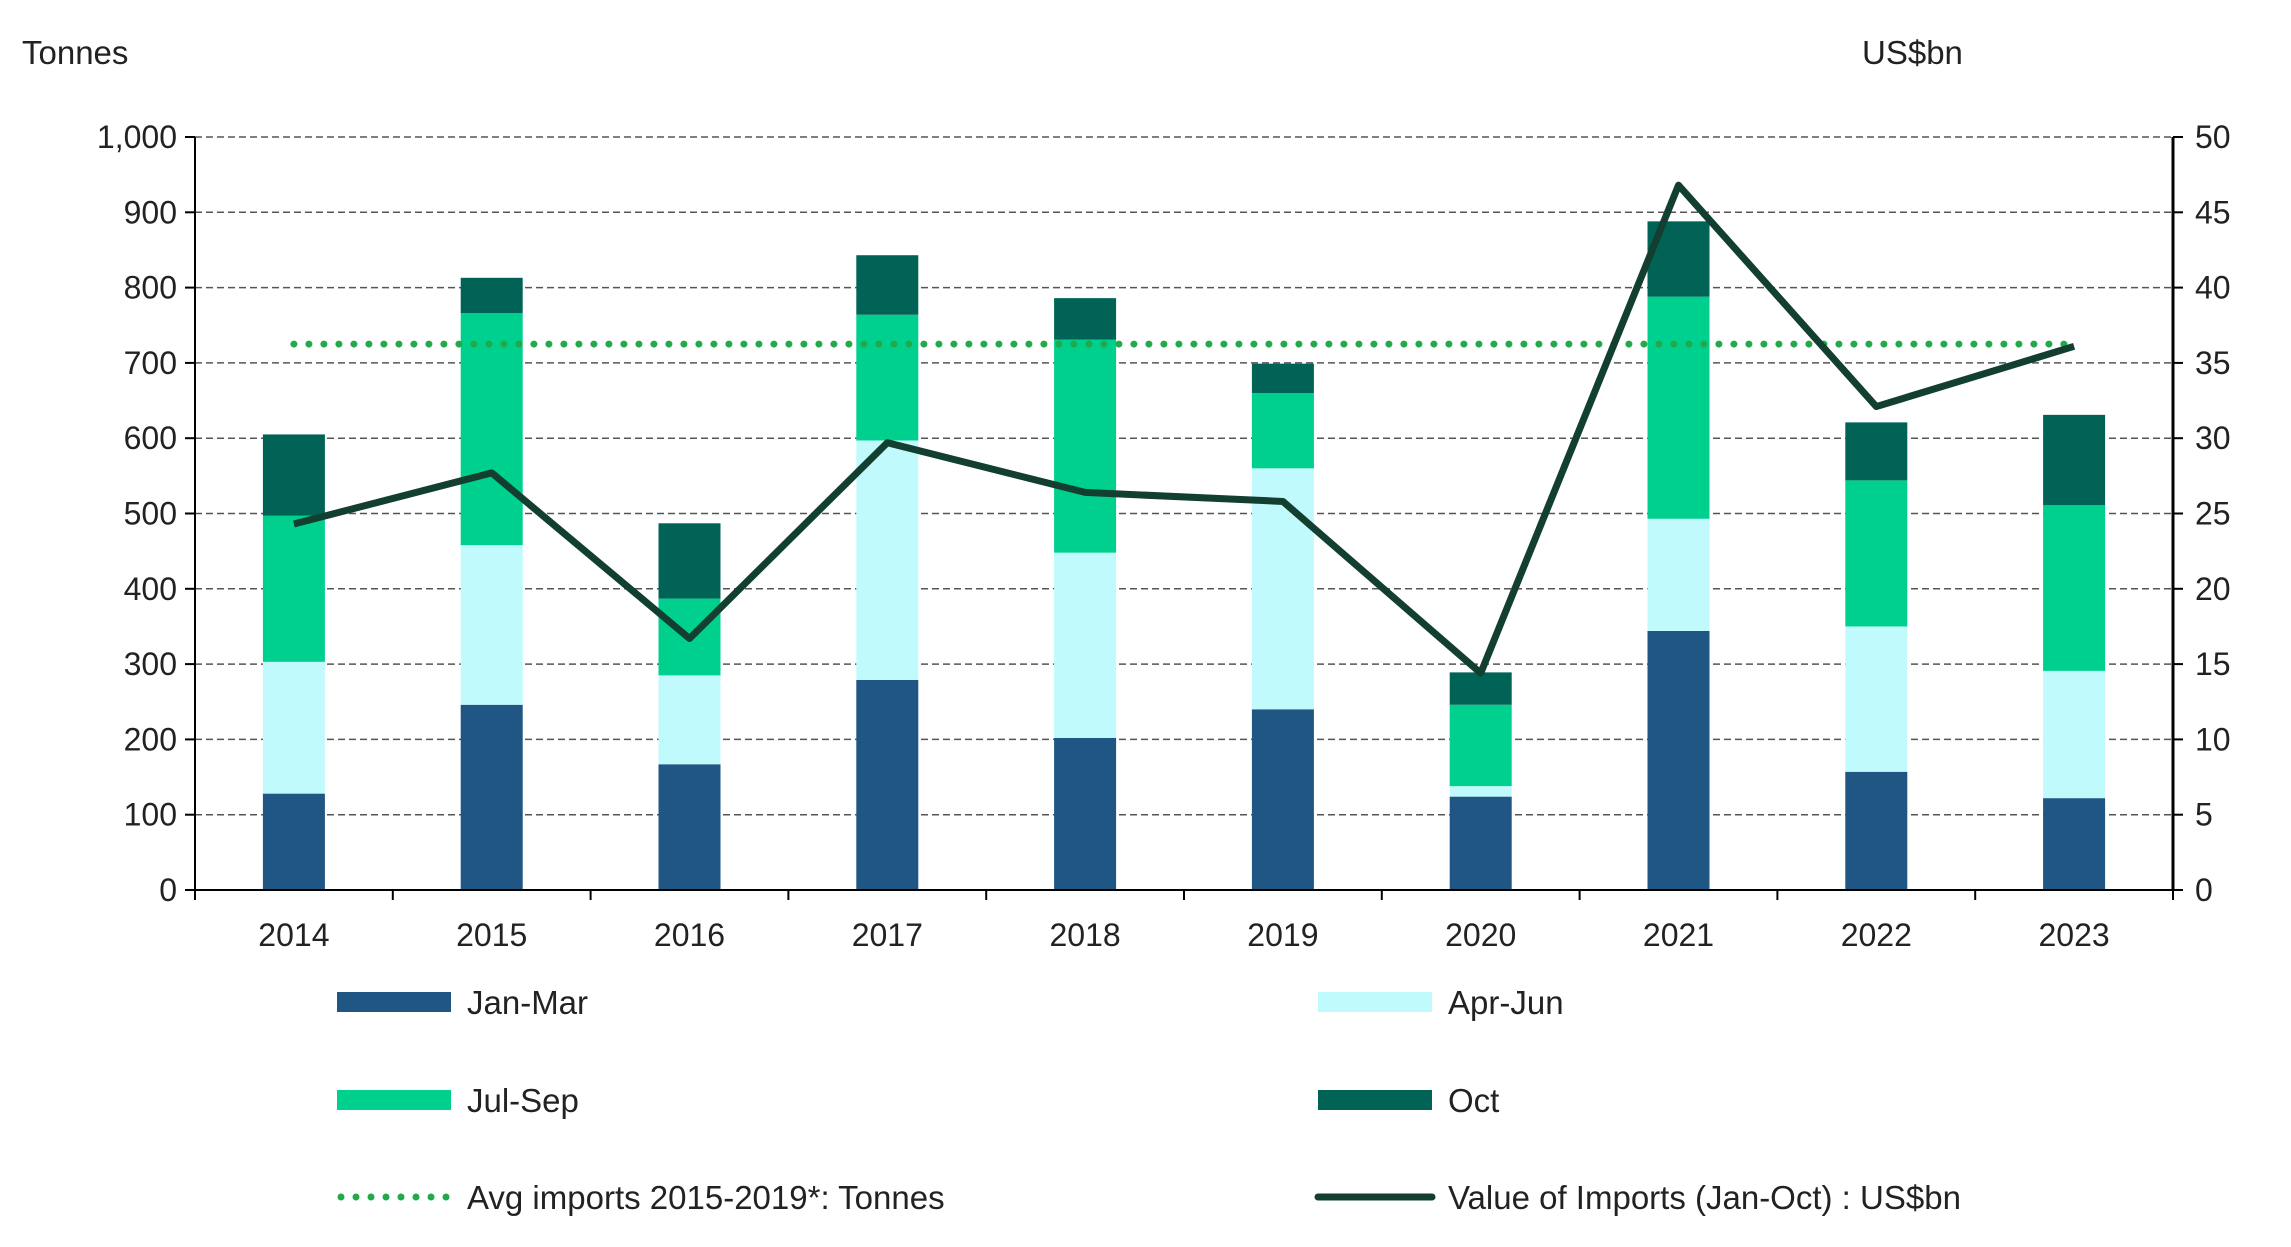  What do you see at coordinates (150, 438) in the screenshot?
I see `left-tick-label: 600` at bounding box center [150, 438].